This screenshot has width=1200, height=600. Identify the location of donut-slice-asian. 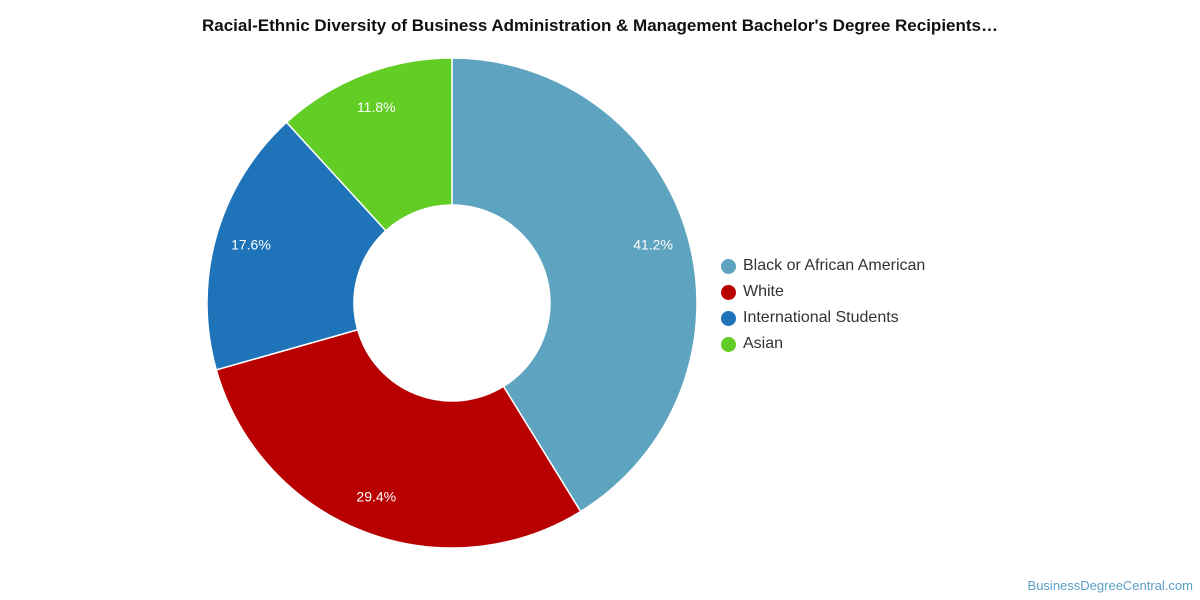
(369, 144).